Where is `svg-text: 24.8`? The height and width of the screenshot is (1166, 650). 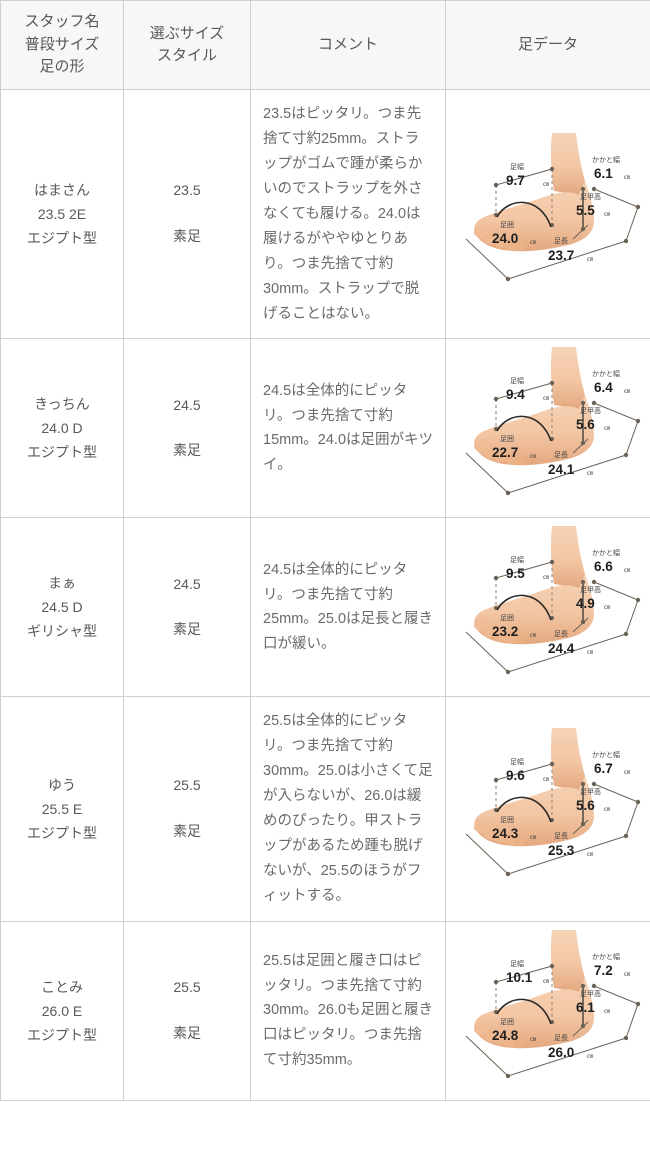
svg-text: 24.8 is located at coordinates (505, 1035).